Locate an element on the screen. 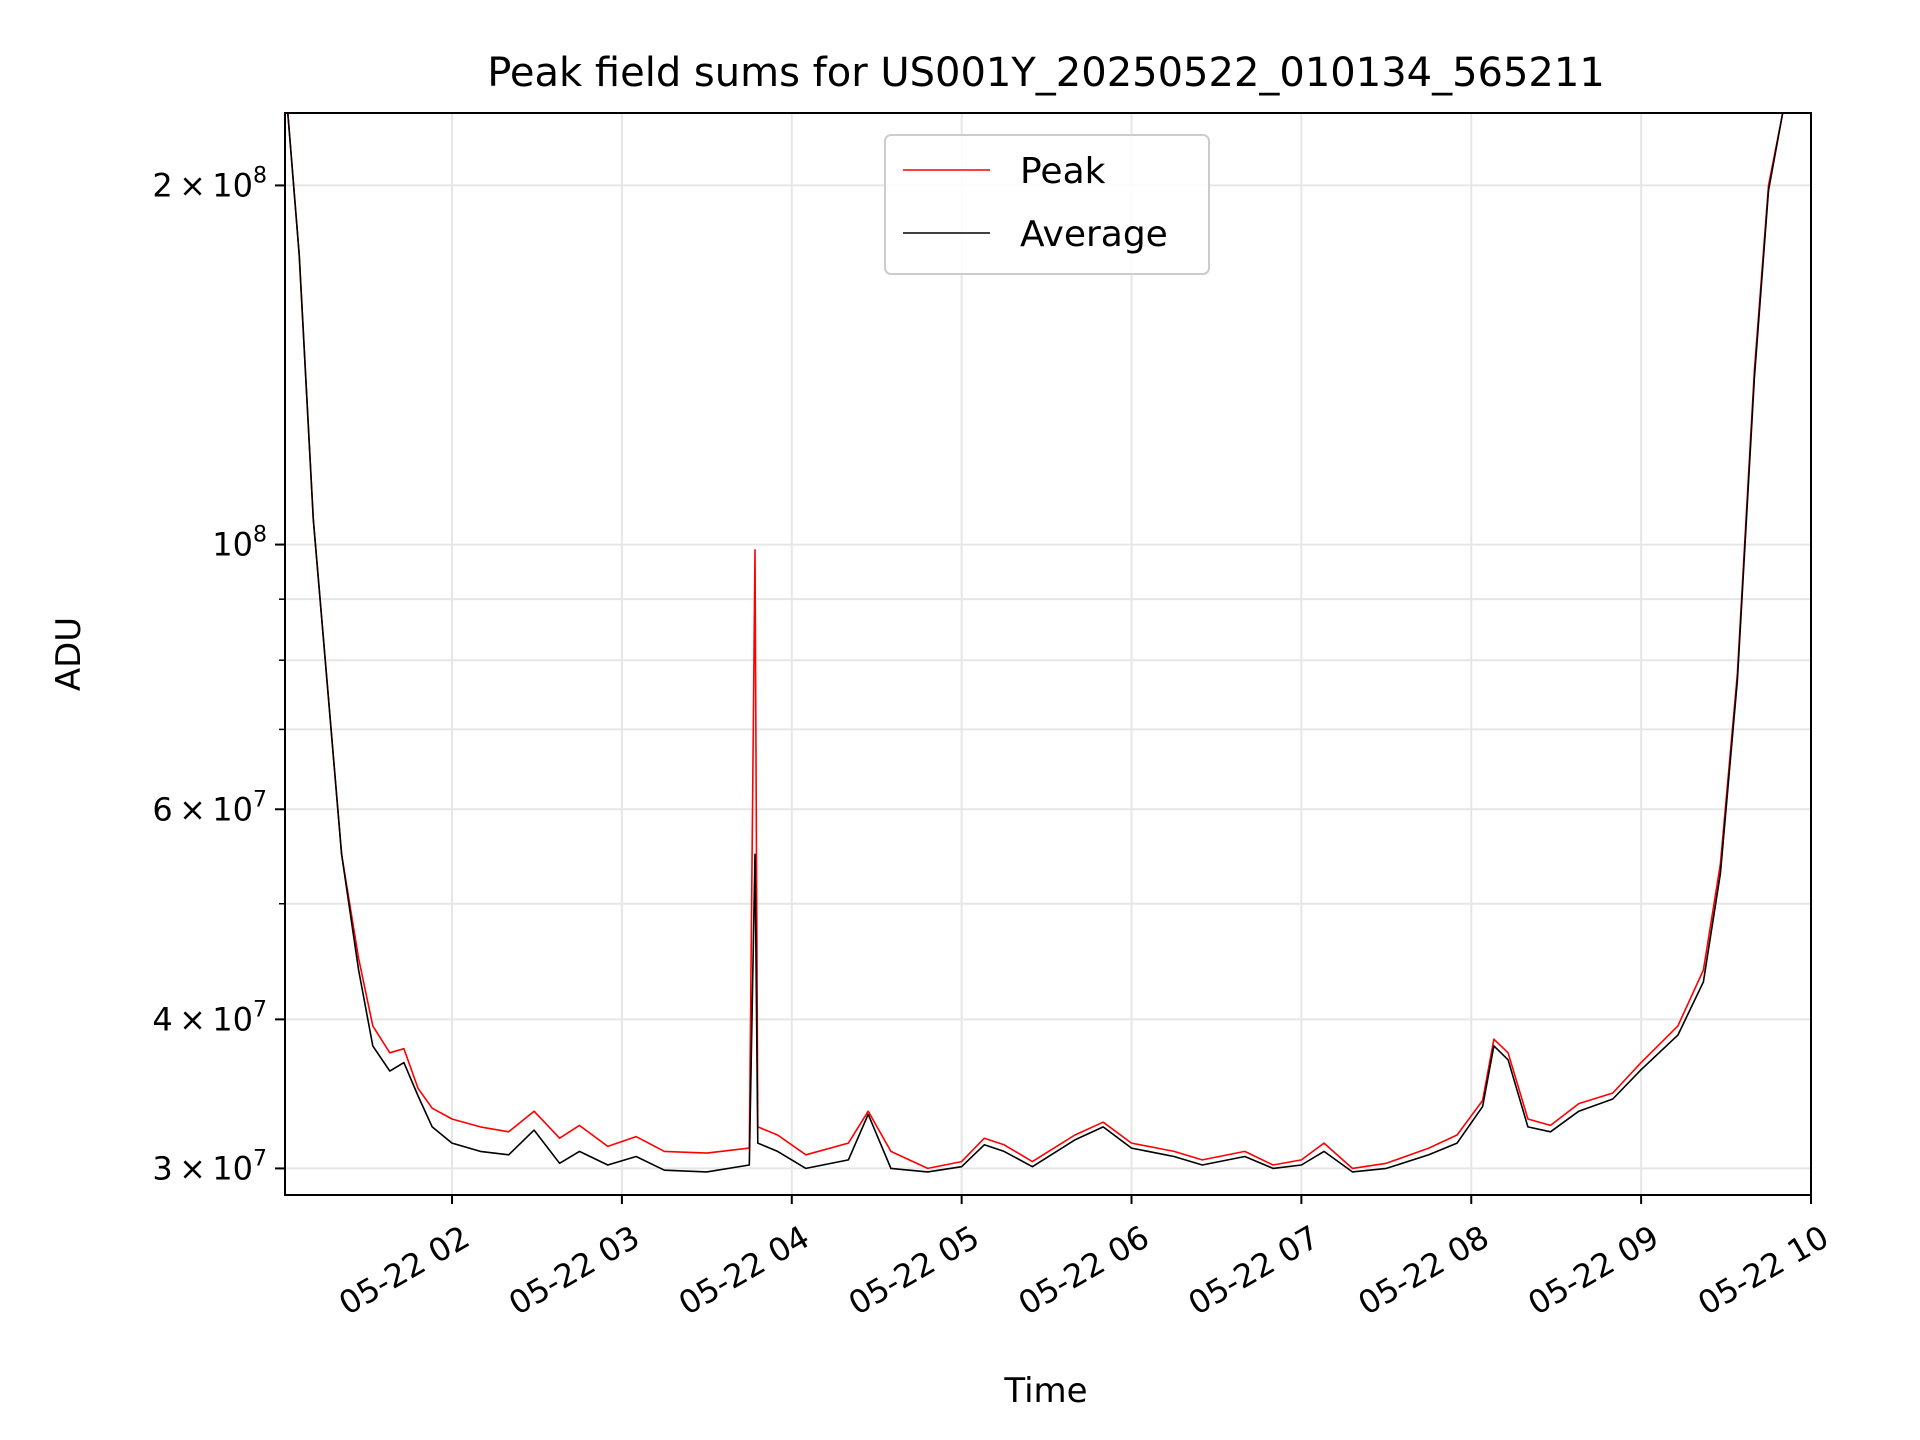 The width and height of the screenshot is (1920, 1440). x-axis-label: Time is located at coordinates (1045, 1391).